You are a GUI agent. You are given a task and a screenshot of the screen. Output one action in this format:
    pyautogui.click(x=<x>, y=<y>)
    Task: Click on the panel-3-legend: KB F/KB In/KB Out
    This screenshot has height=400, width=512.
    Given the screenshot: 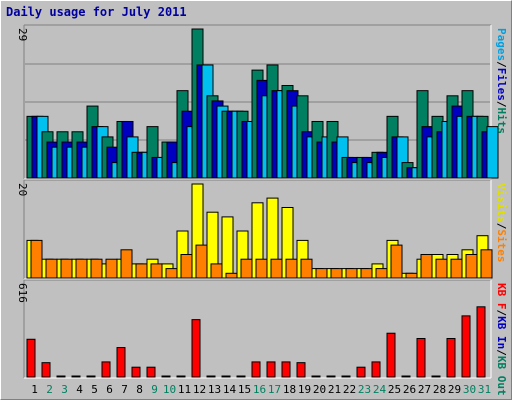 What is the action you would take?
    pyautogui.click(x=501, y=339)
    